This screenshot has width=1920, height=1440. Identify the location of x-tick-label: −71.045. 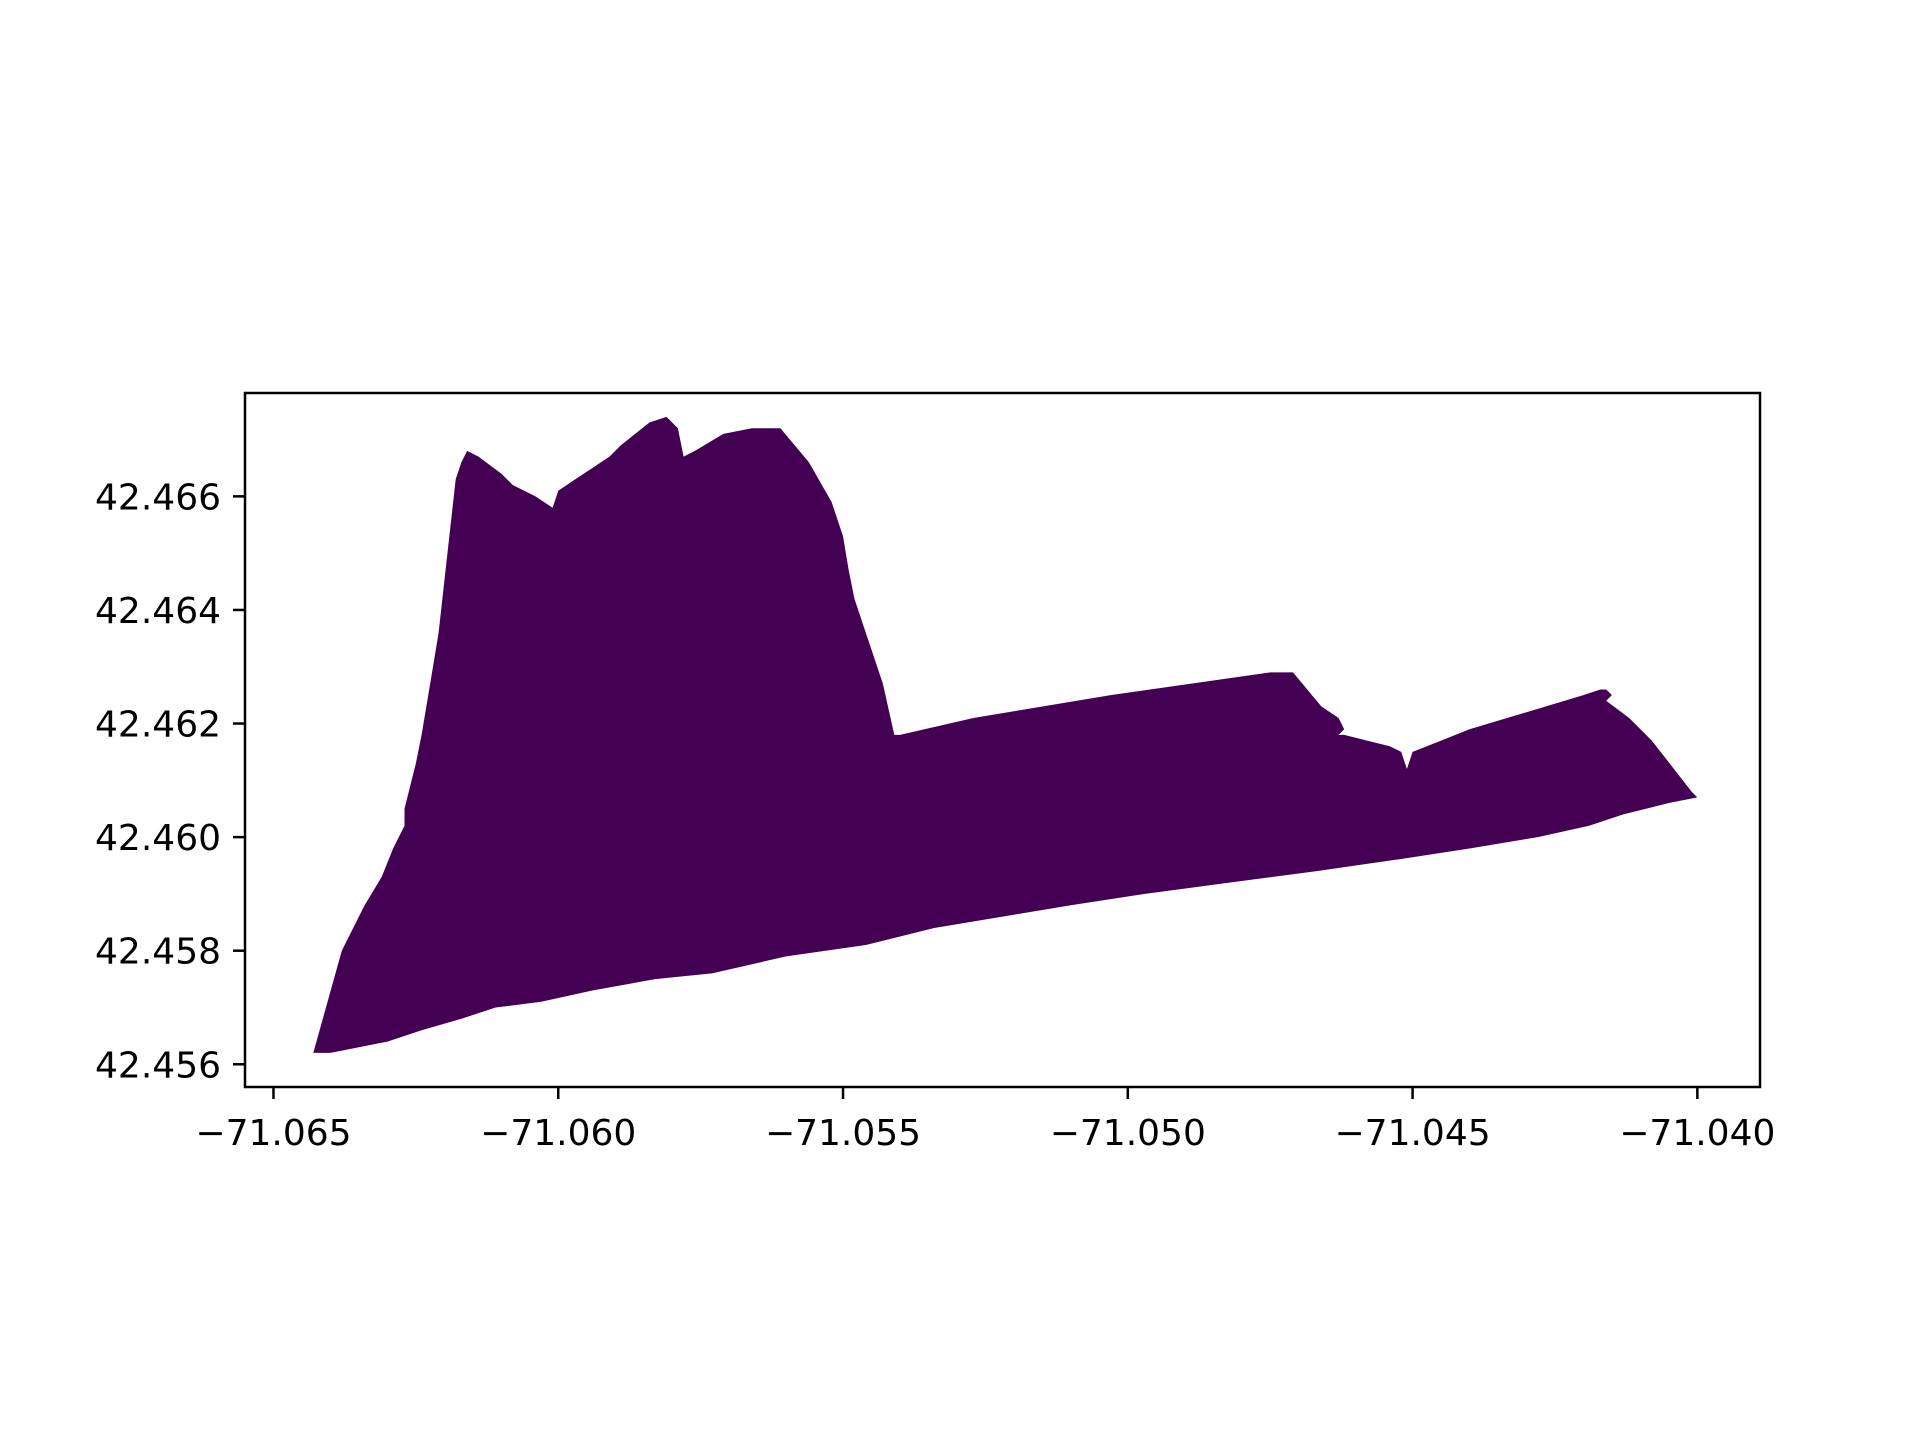
(1413, 1133).